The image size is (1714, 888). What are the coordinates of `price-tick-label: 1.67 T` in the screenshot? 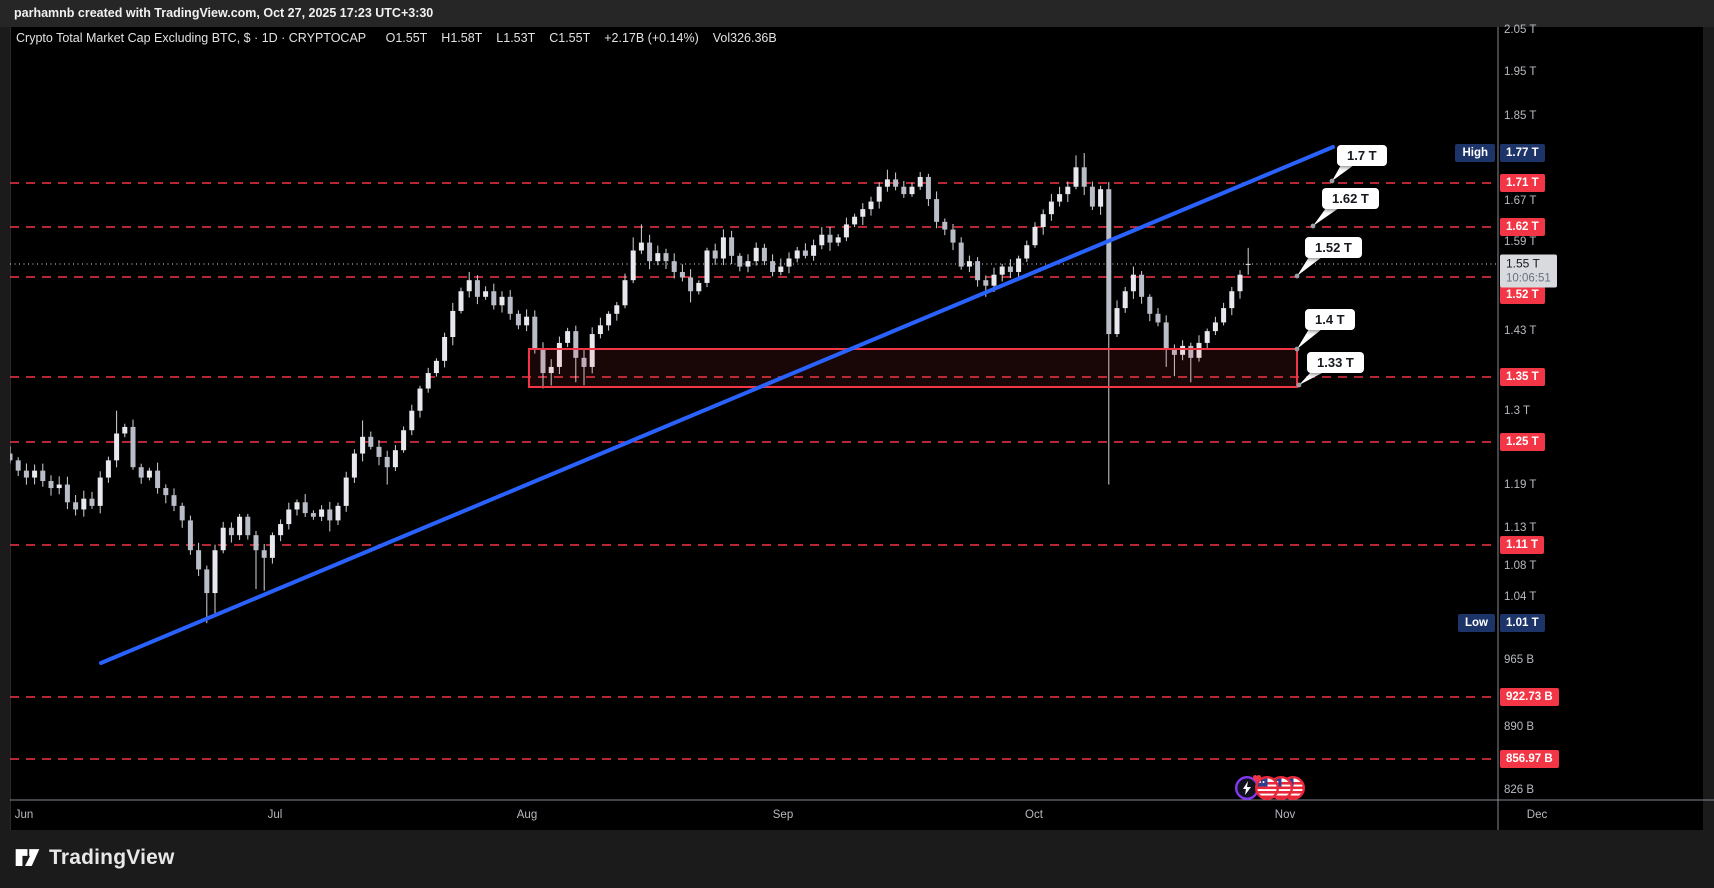 It's located at (1520, 201).